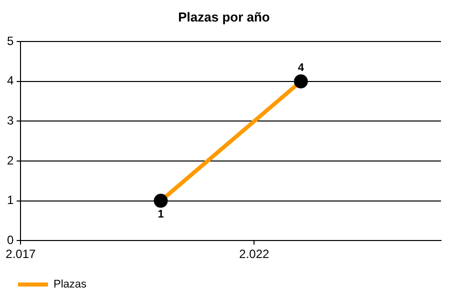  Describe the element at coordinates (10, 160) in the screenshot. I see `y-tick-label: 2` at that location.